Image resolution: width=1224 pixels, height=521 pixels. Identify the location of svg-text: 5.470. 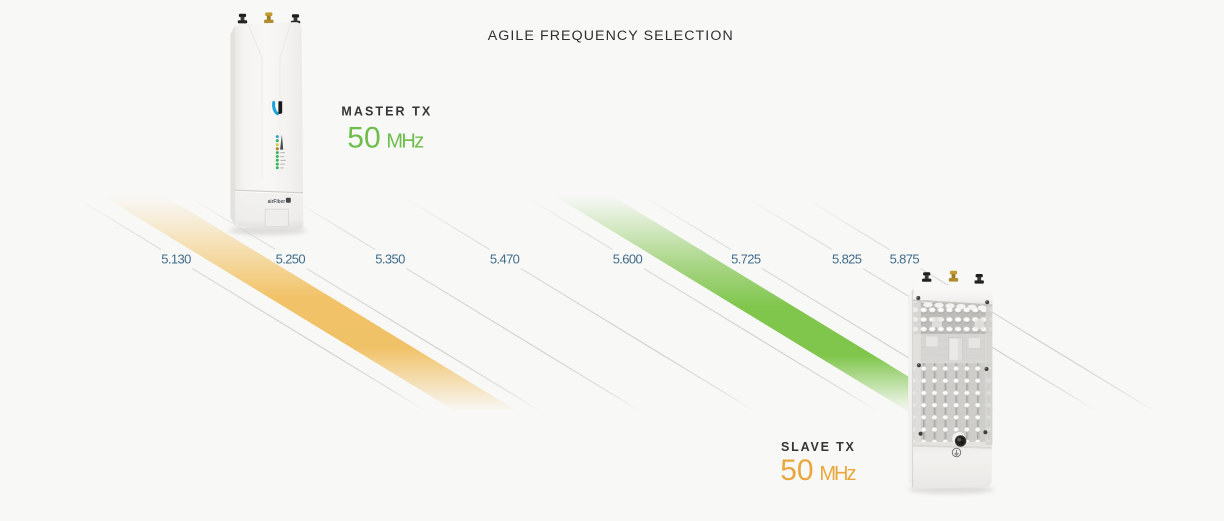
(505, 259).